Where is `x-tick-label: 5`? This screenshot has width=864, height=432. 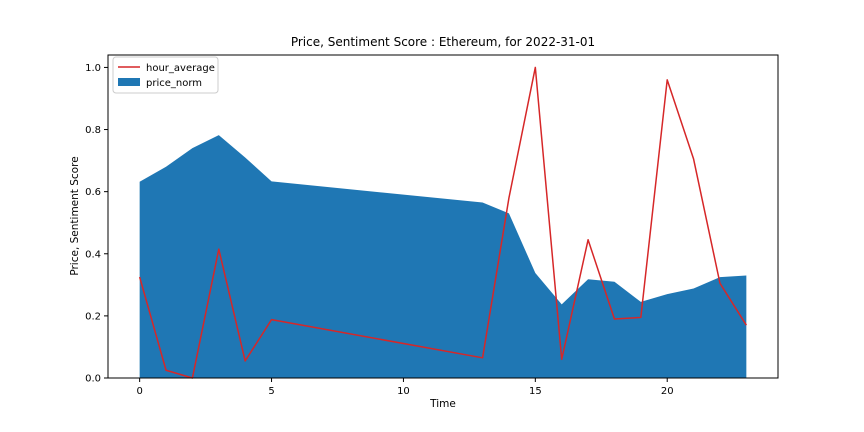
x-tick-label: 5 is located at coordinates (271, 391).